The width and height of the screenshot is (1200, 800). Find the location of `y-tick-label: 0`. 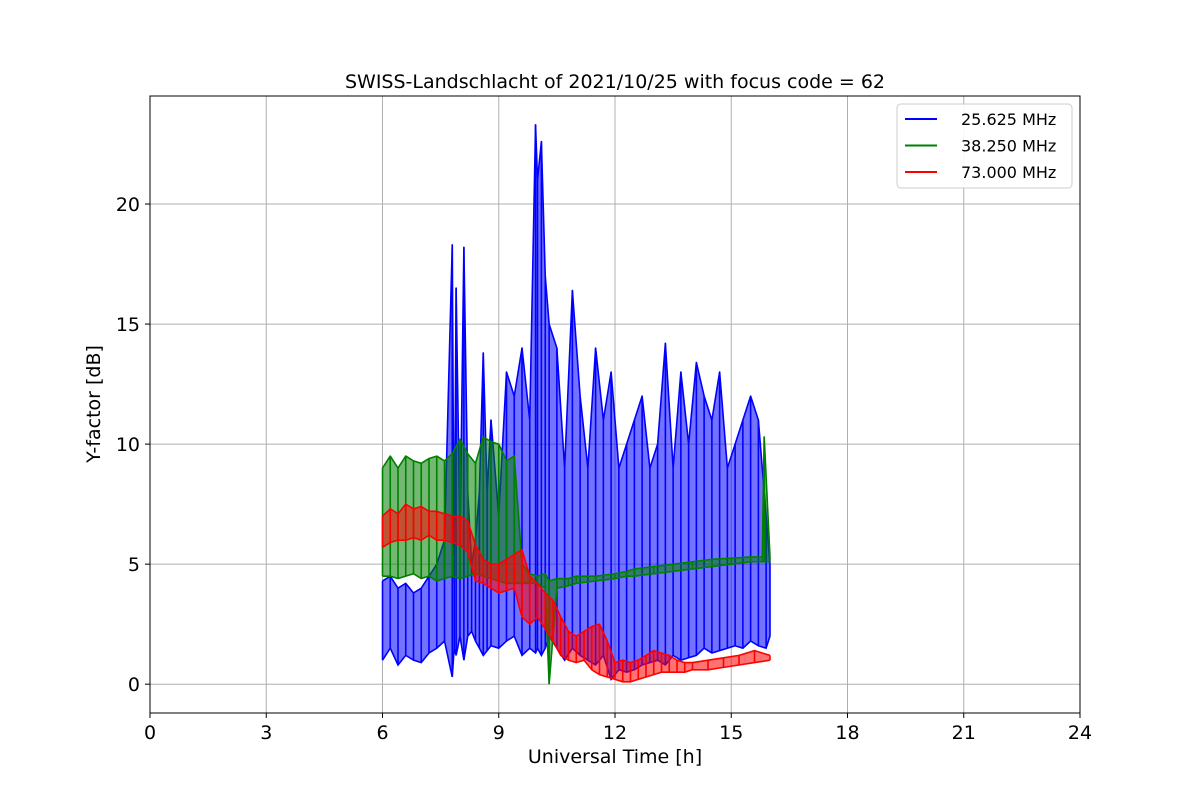

y-tick-label: 0 is located at coordinates (134, 685).